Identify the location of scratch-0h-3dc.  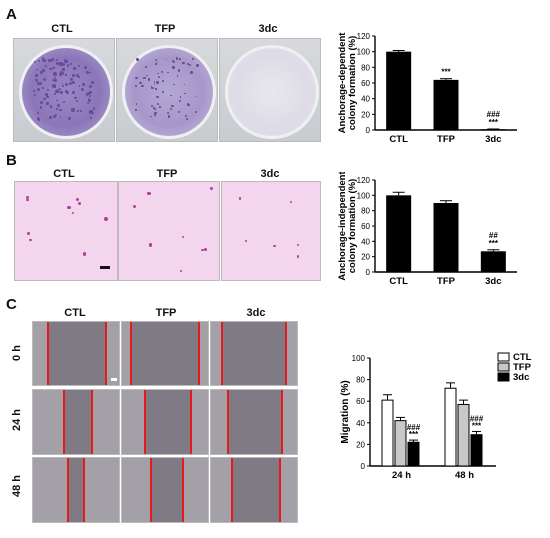
(254, 353).